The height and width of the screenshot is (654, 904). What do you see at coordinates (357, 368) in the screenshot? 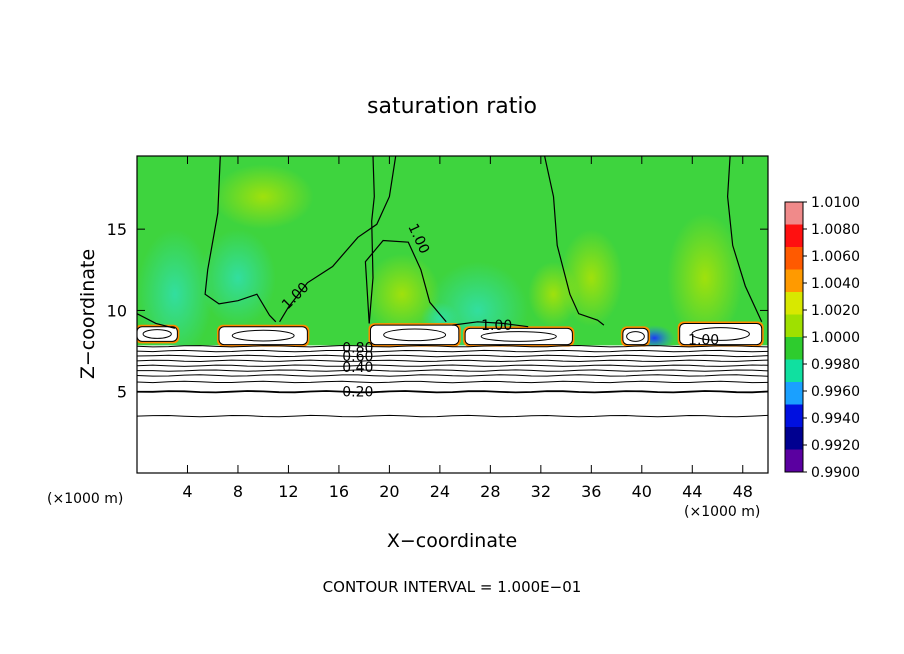
I see `contour-label: 0.40` at bounding box center [357, 368].